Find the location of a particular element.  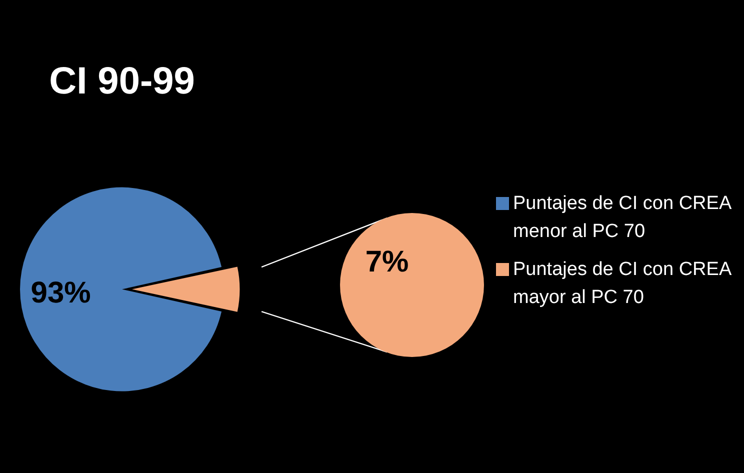

chart-title: CI 90-99 is located at coordinates (122, 81).